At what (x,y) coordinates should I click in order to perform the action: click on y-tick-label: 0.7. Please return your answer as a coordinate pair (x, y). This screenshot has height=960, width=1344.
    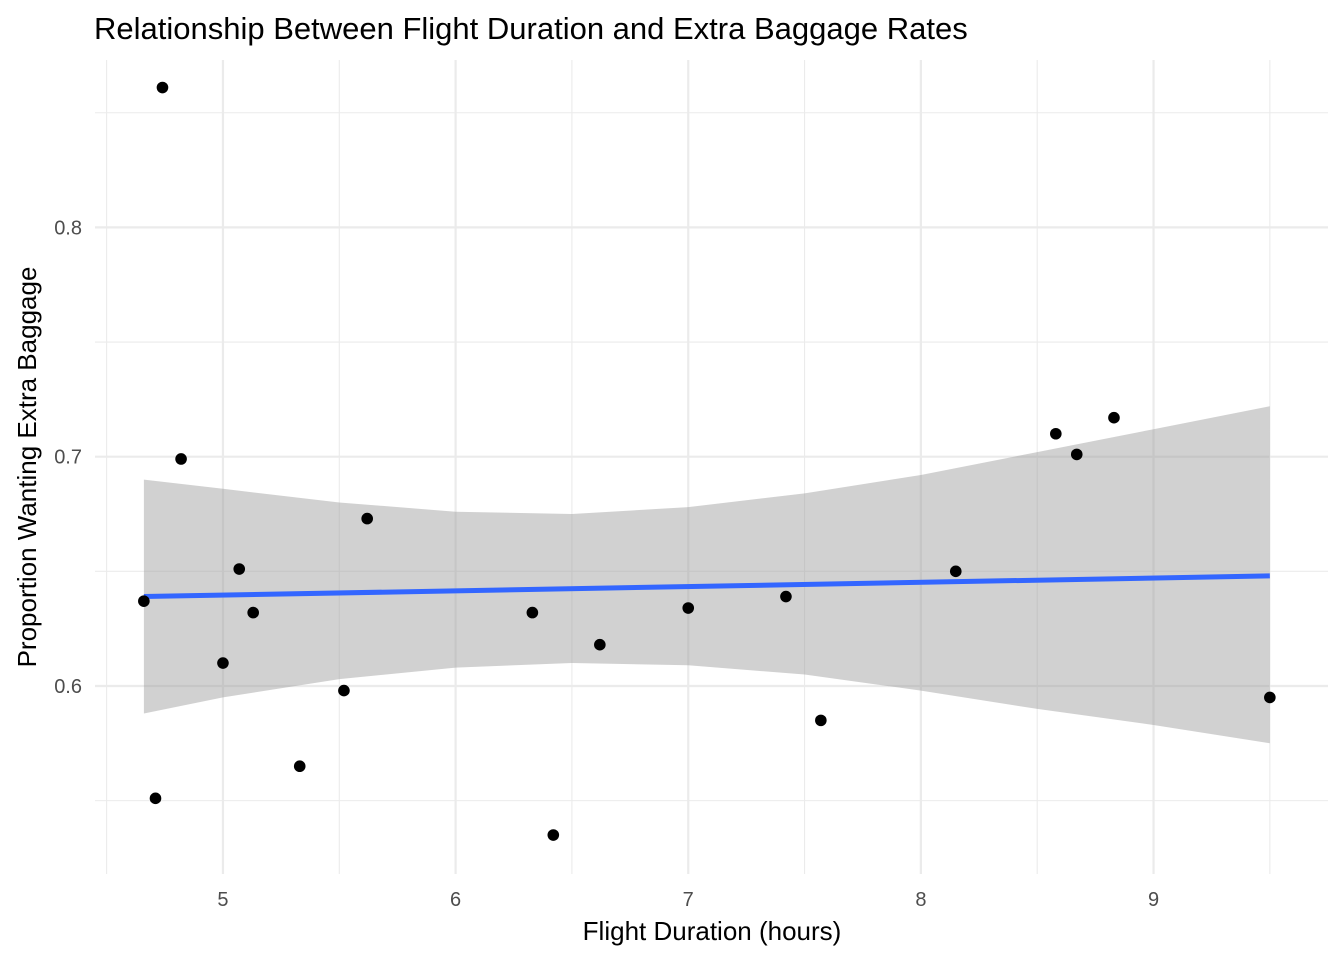
    Looking at the image, I should click on (68, 458).